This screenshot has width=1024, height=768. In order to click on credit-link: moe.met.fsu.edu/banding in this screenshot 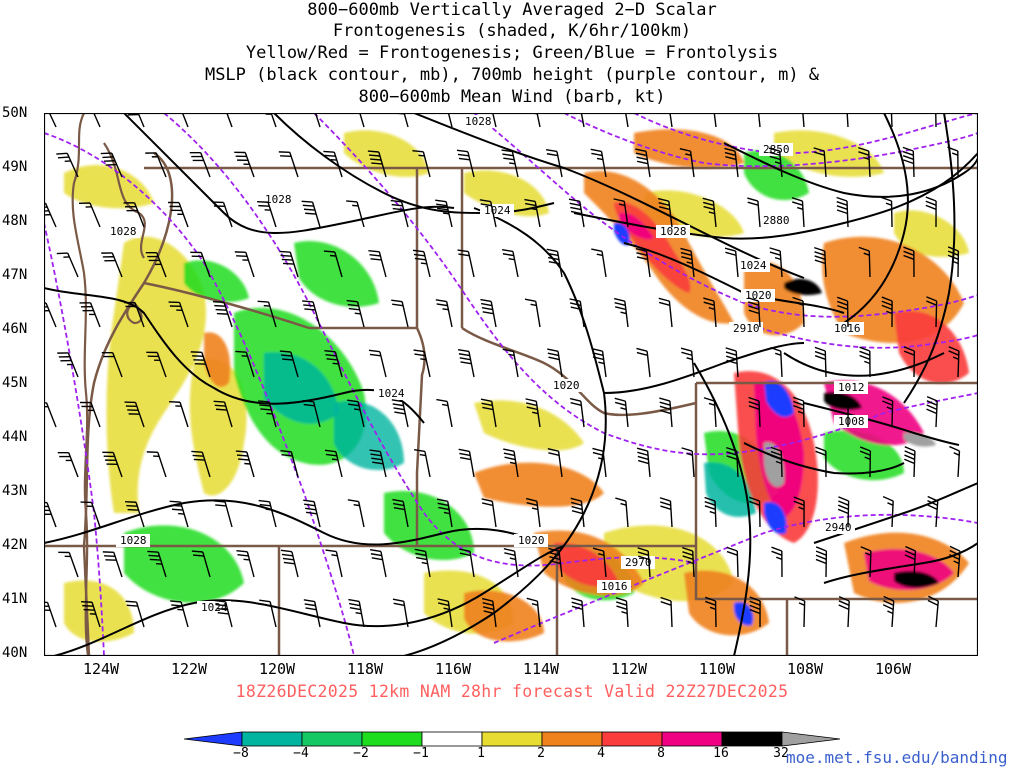, I will do `click(897, 757)`.